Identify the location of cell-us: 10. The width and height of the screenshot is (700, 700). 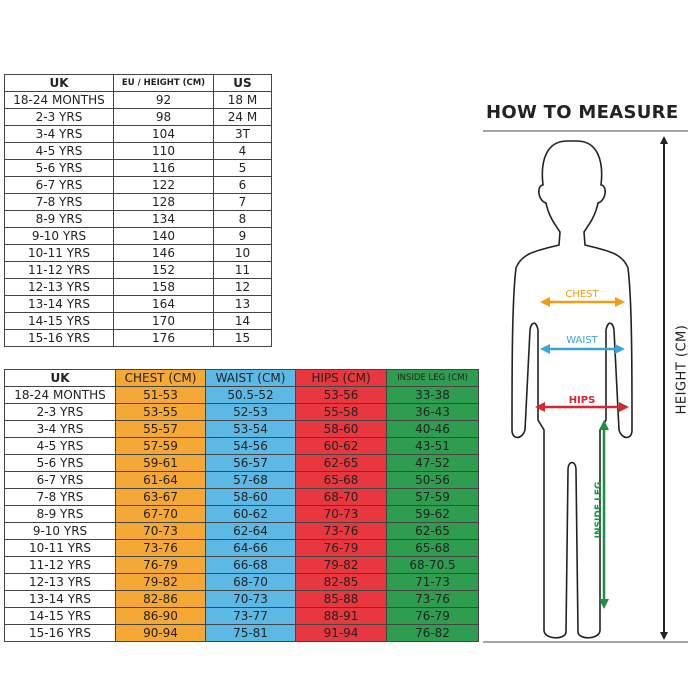
(242, 253).